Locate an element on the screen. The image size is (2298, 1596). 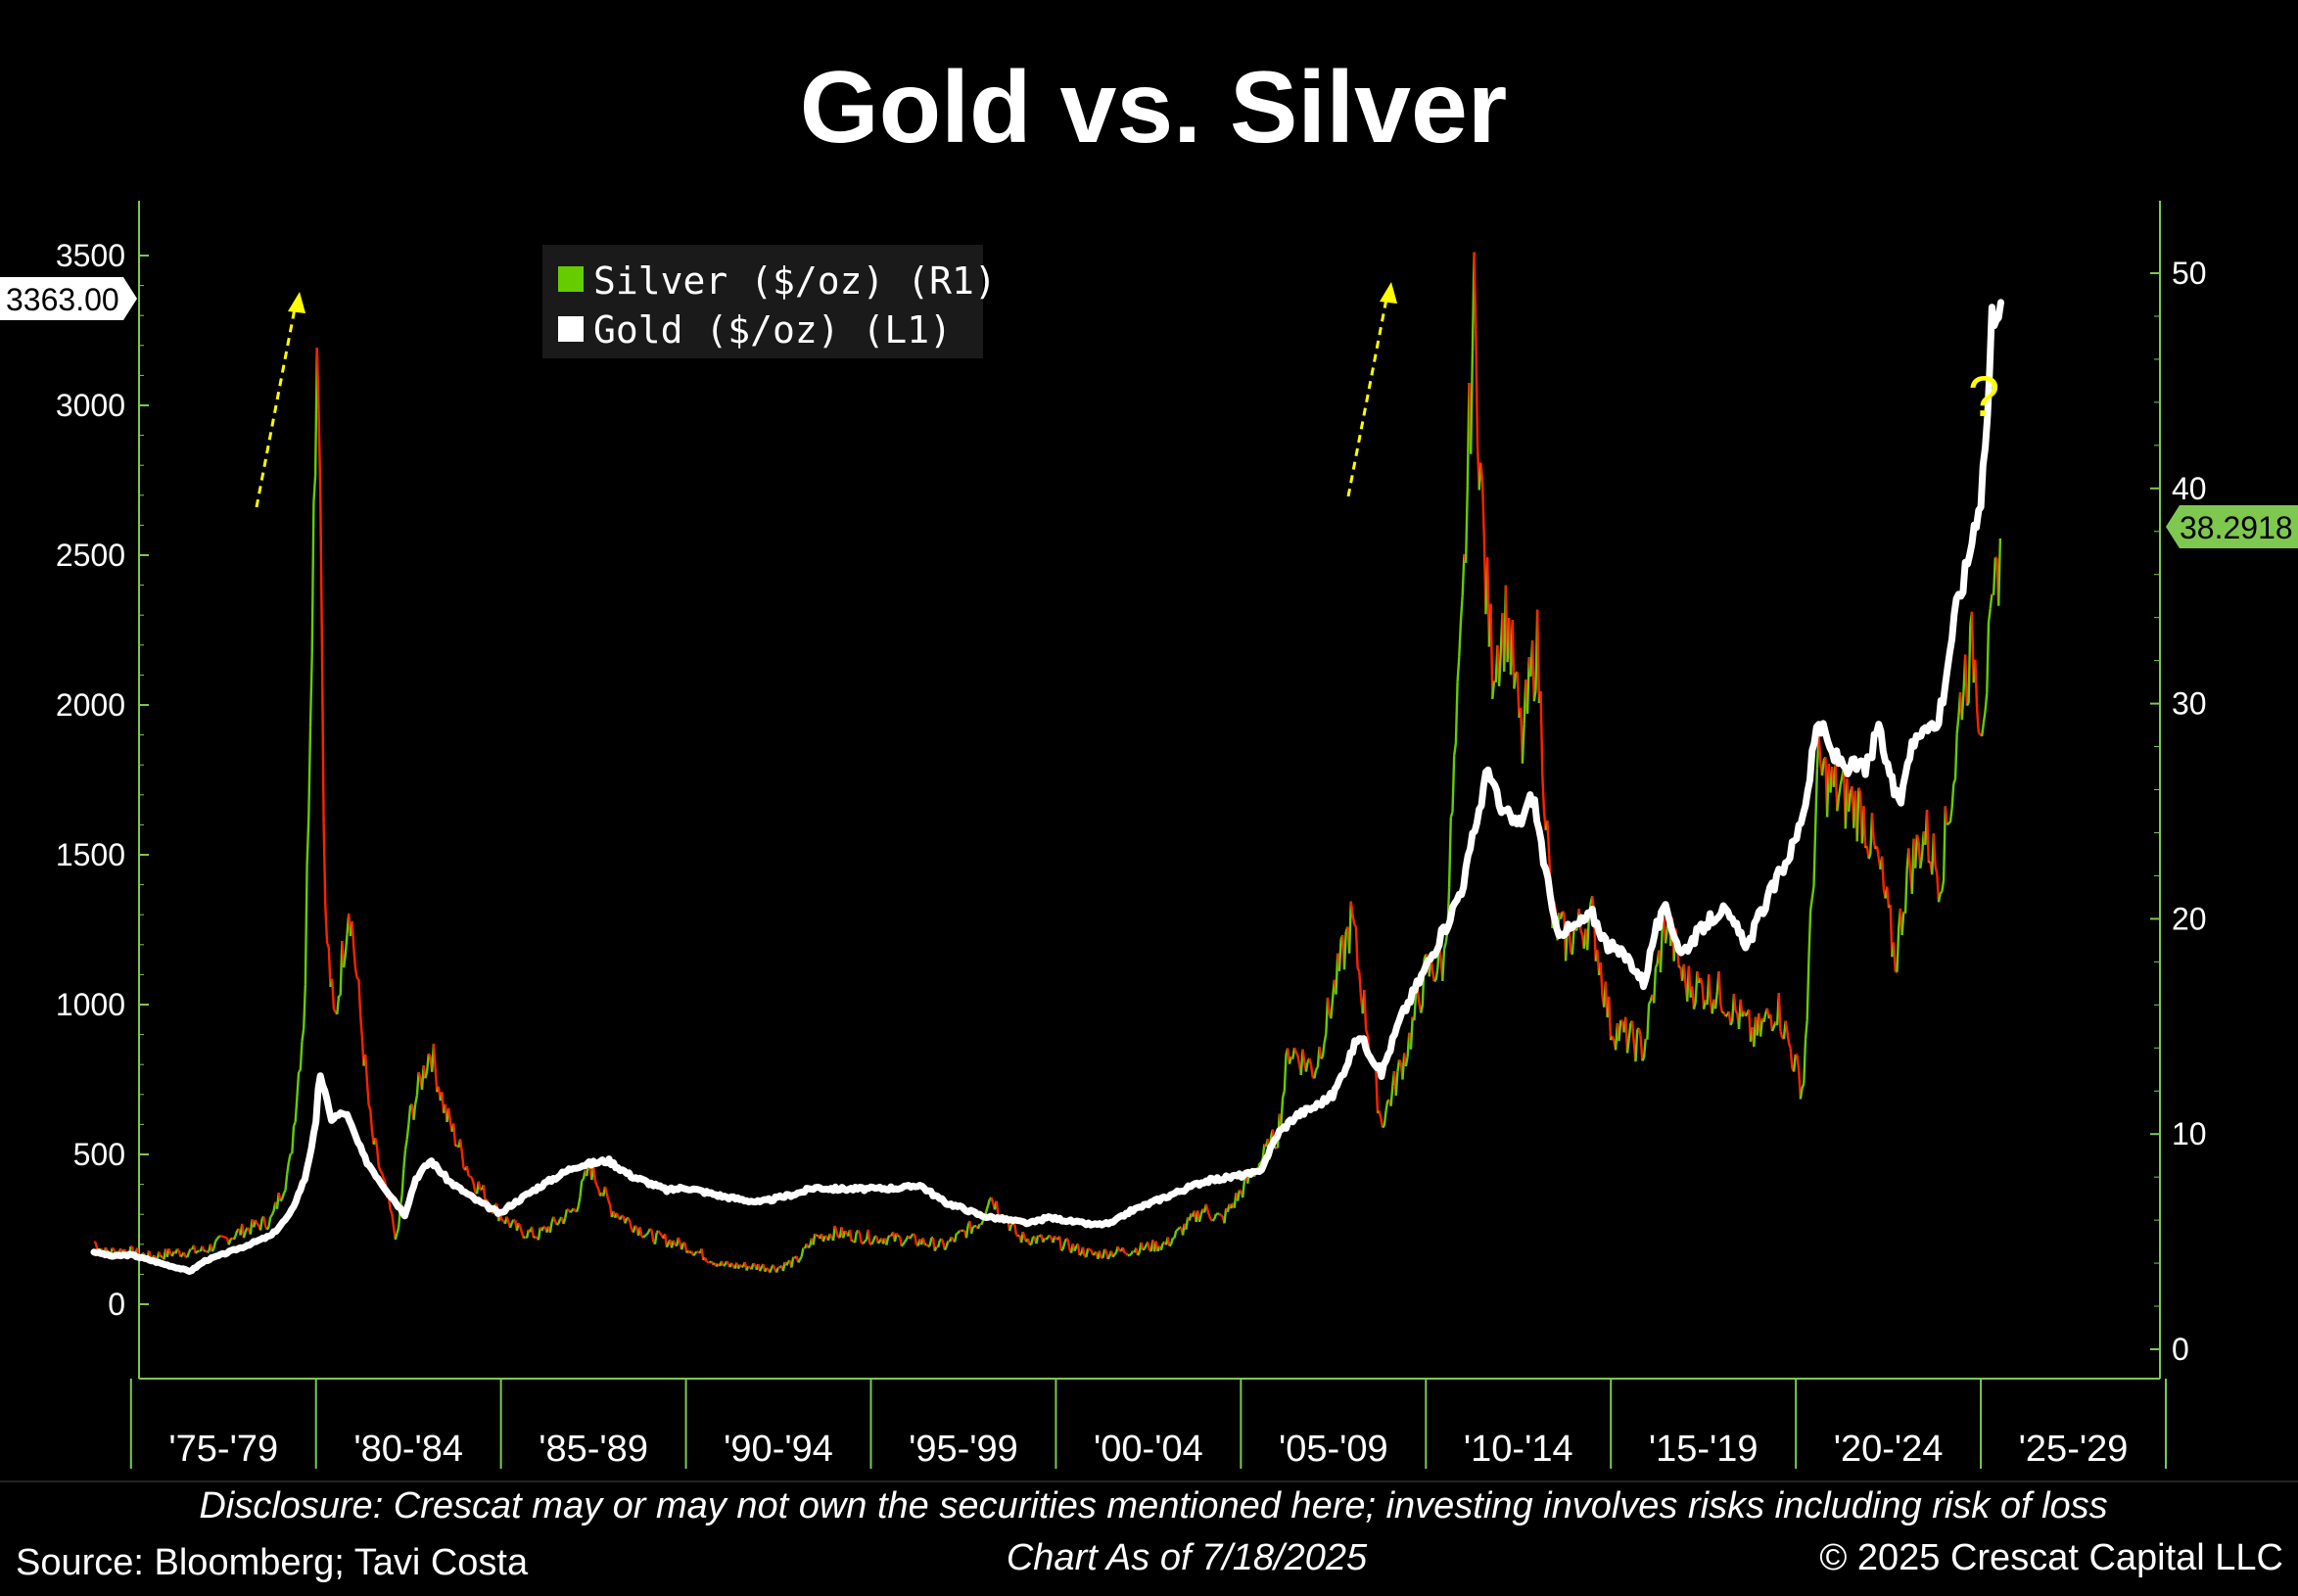
right-tick-label: 30 is located at coordinates (2189, 704).